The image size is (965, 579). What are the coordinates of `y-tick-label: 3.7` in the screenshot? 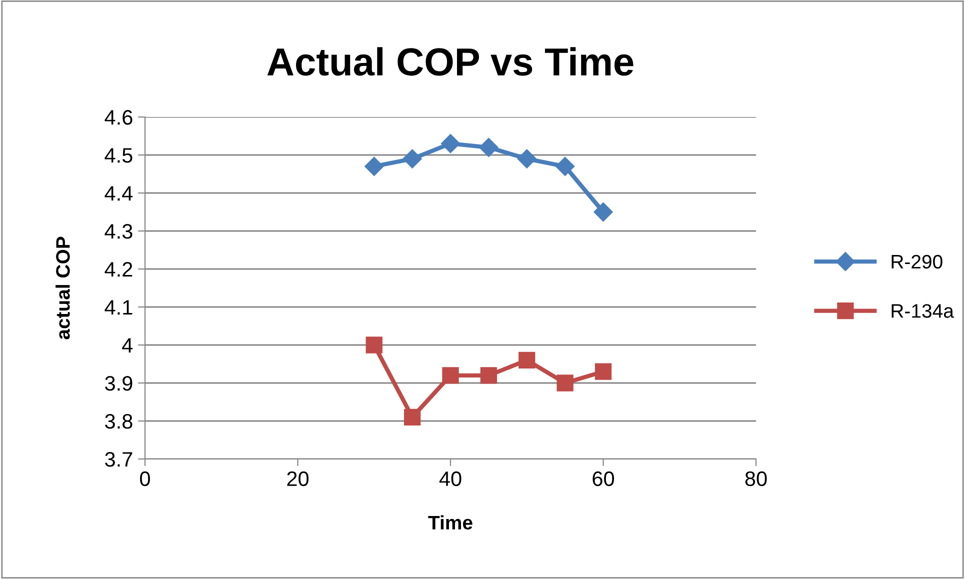 It's located at (118, 459).